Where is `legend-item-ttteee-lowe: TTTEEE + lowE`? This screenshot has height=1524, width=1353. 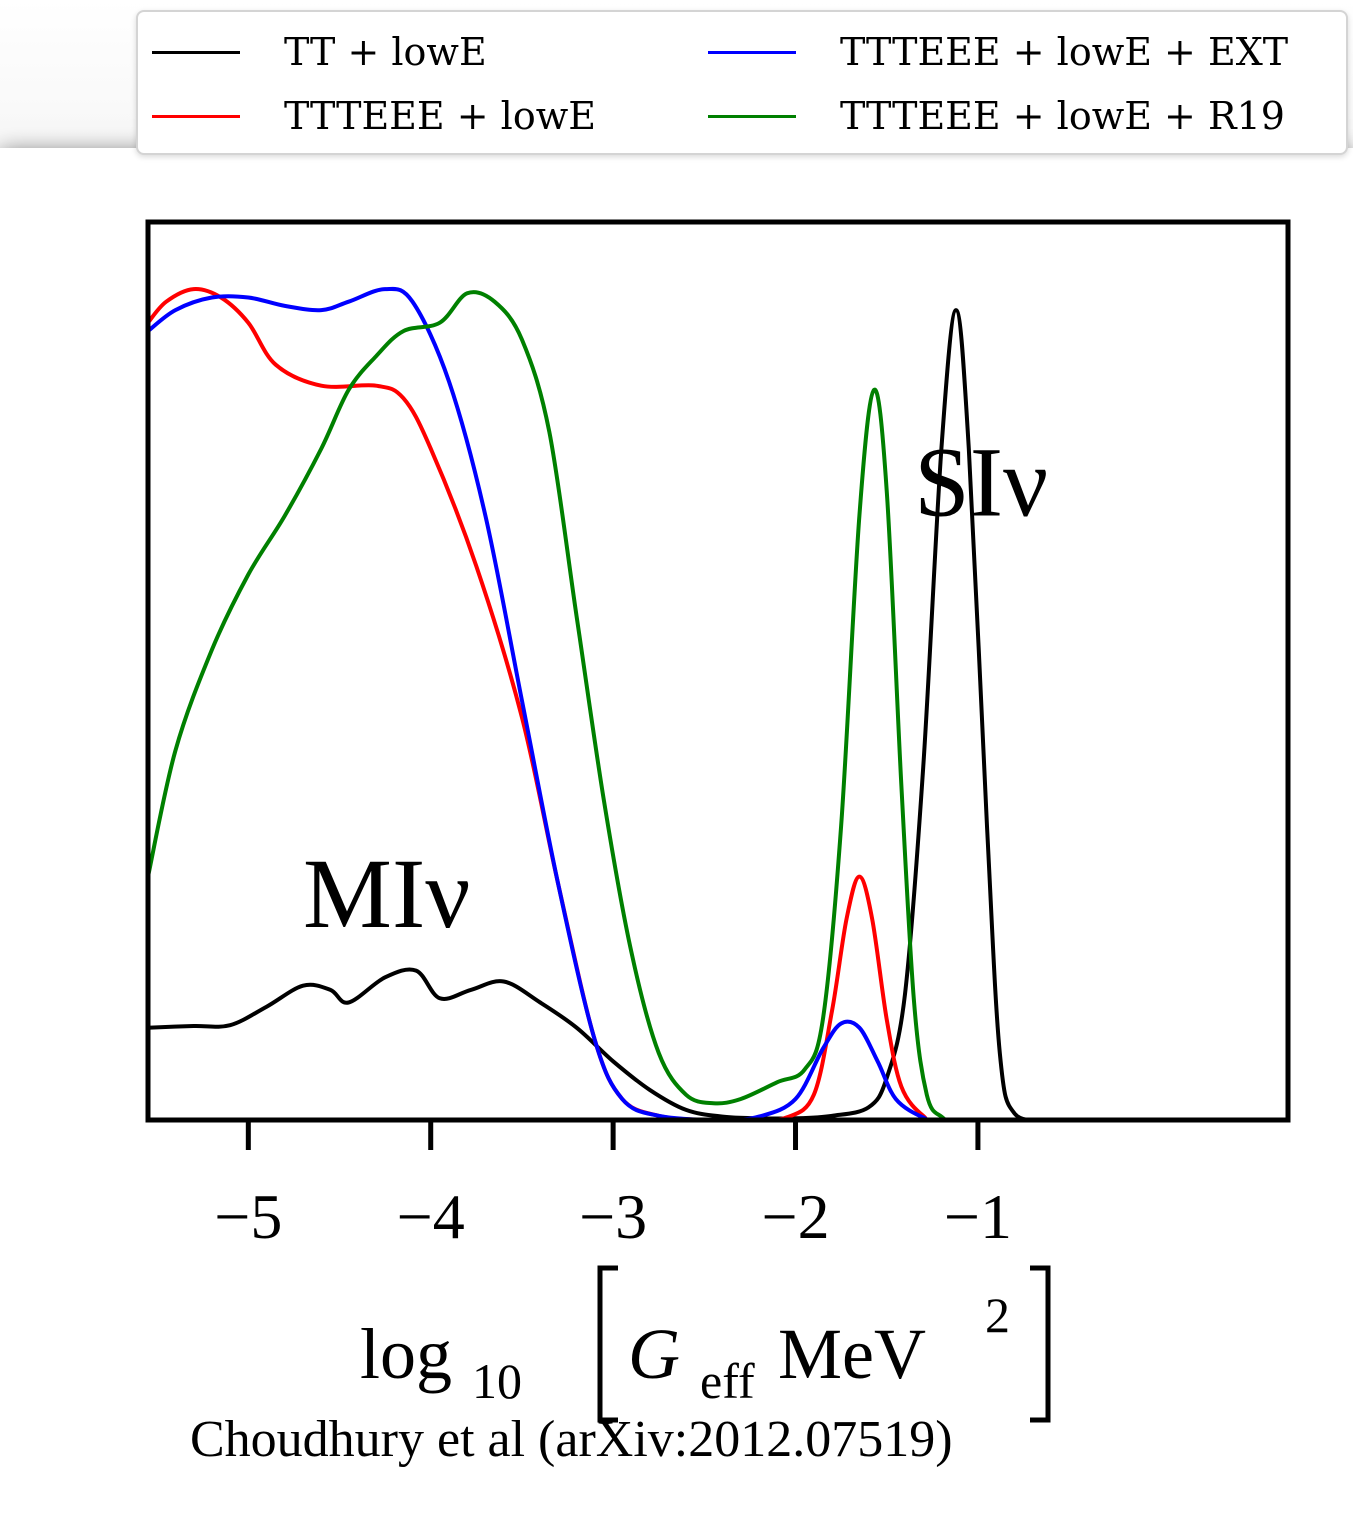
legend-item-ttteee-lowe: TTTEEE + lowE is located at coordinates (374, 116).